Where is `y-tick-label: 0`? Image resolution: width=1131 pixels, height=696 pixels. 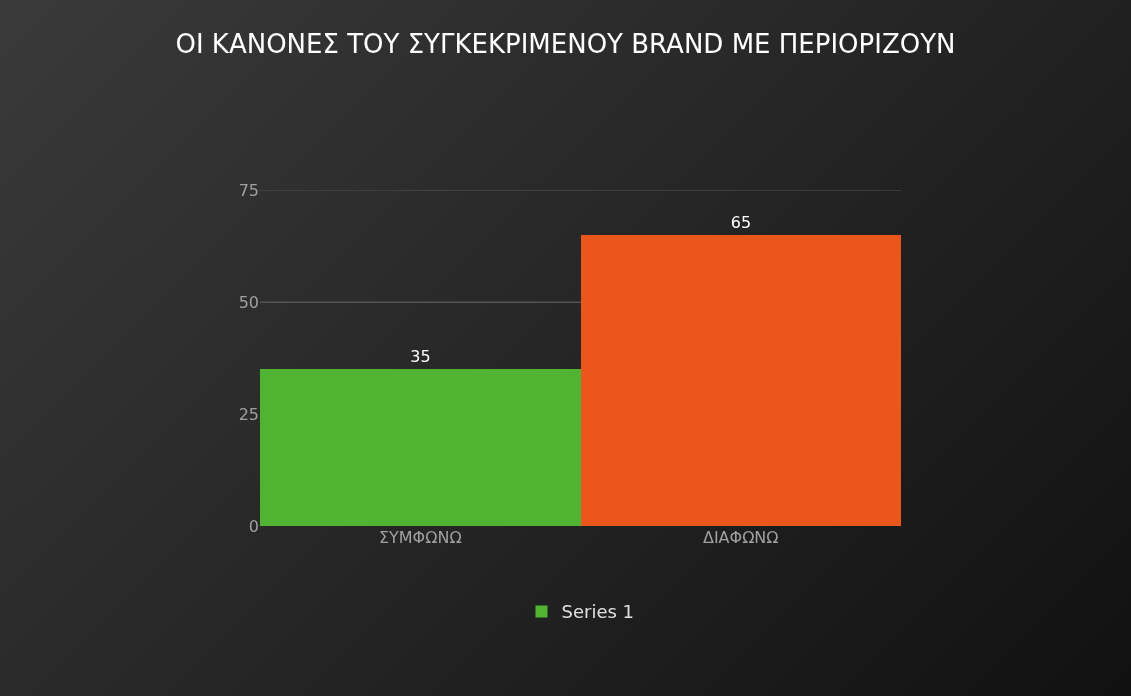
y-tick-label: 0 is located at coordinates (253, 526).